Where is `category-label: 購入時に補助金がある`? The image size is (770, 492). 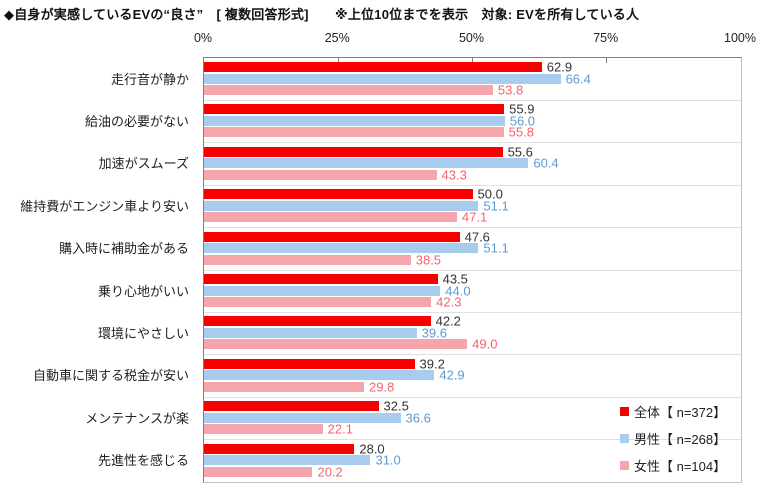
category-label: 購入時に補助金がある is located at coordinates (123, 249).